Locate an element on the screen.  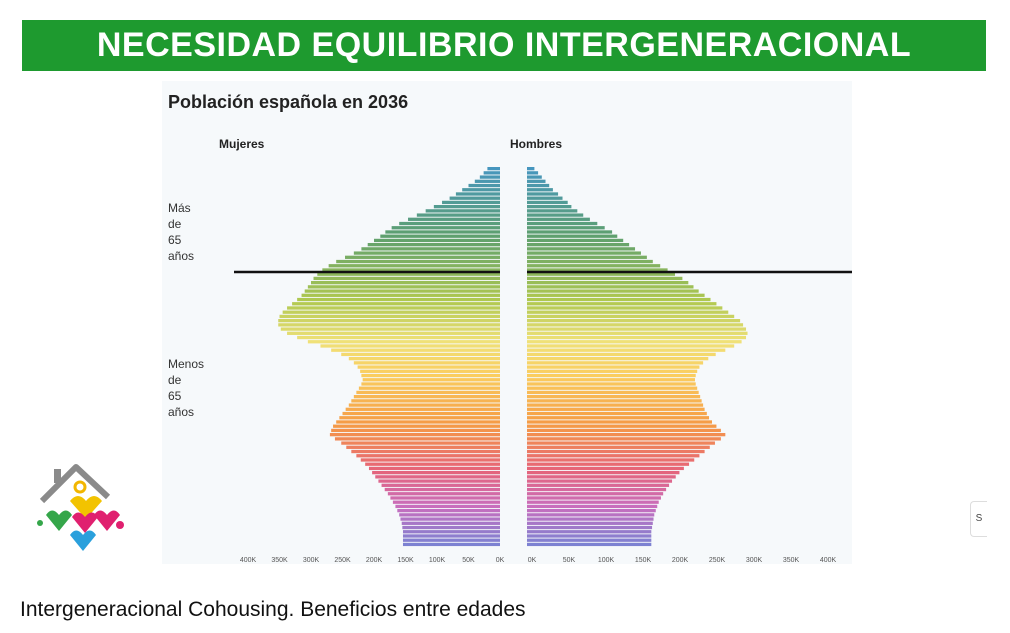
tick-label-hombres: 400K is located at coordinates (828, 560).